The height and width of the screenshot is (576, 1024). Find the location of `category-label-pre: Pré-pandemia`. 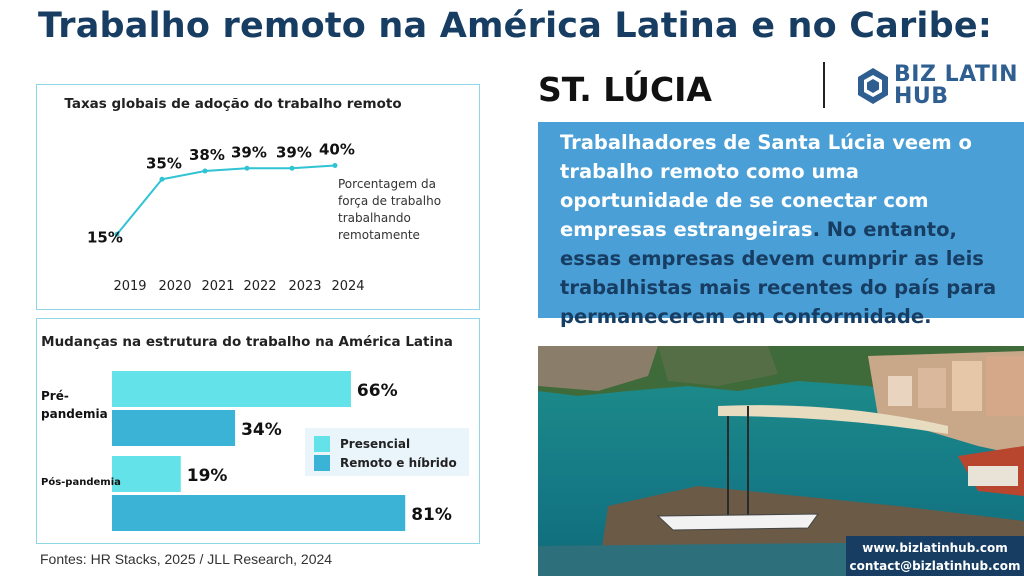

category-label-pre: Pré-pandemia is located at coordinates (74, 405).